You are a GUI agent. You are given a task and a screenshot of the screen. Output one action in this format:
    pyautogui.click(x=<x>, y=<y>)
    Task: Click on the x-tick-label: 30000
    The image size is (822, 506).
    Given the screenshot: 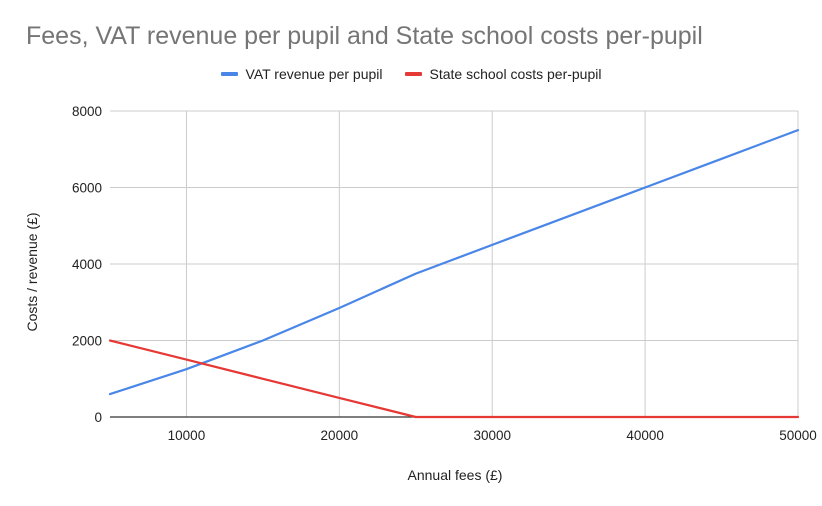 What is the action you would take?
    pyautogui.click(x=492, y=435)
    